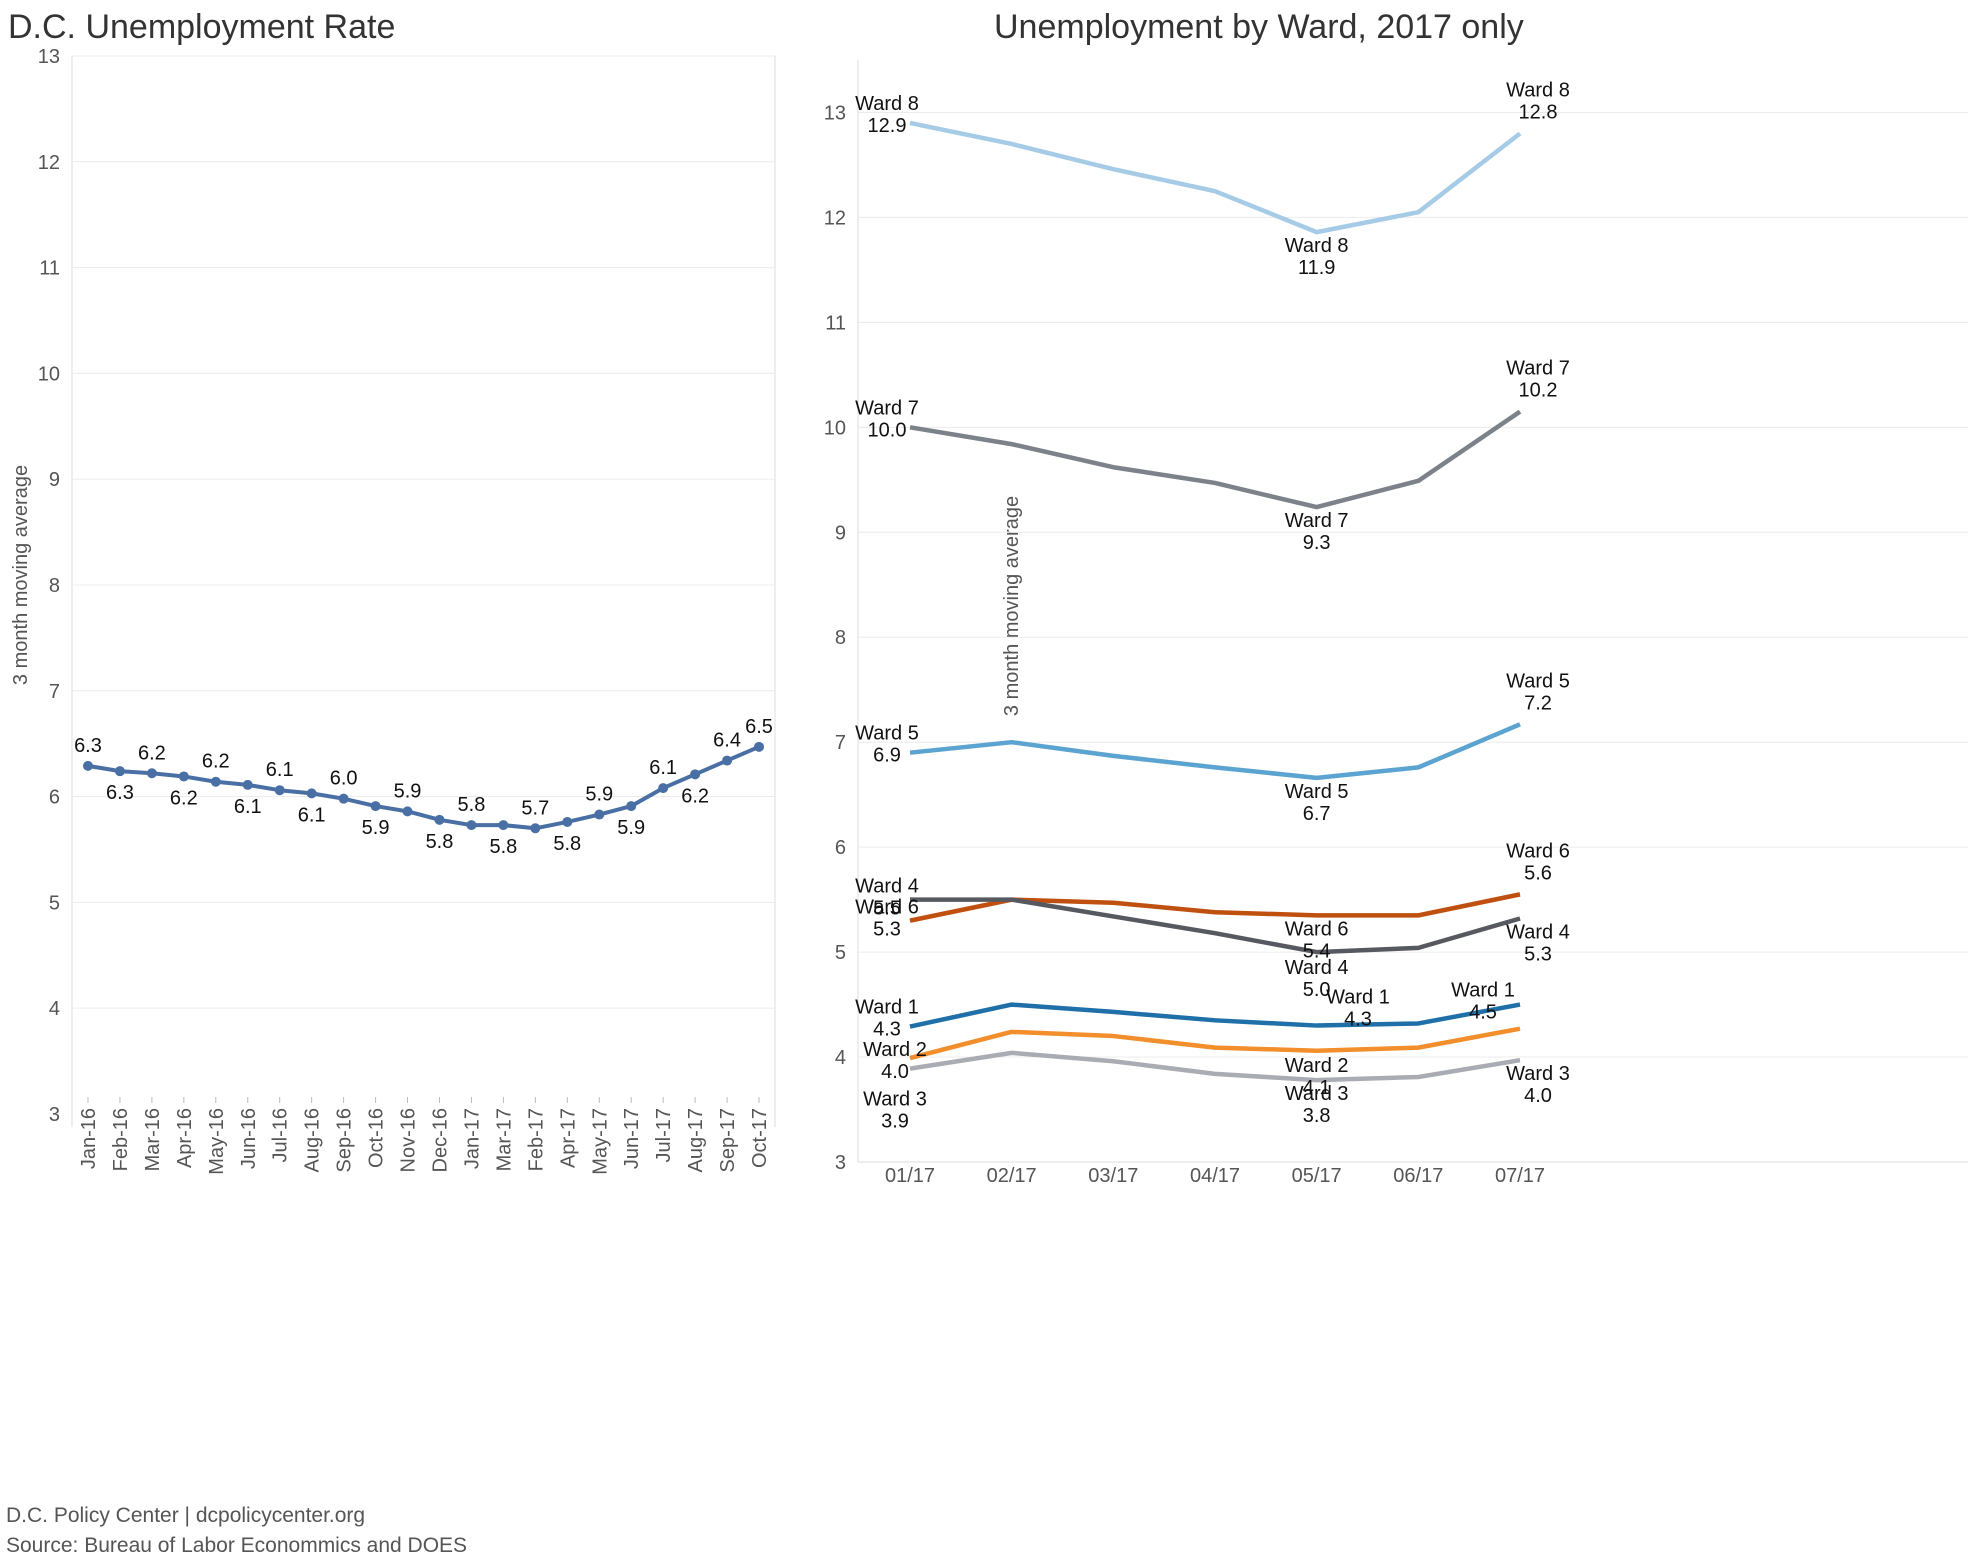 The image size is (1968, 1568). Describe the element at coordinates (201, 27) in the screenshot. I see `chart-title: D.C. Unemployment Rate` at that location.